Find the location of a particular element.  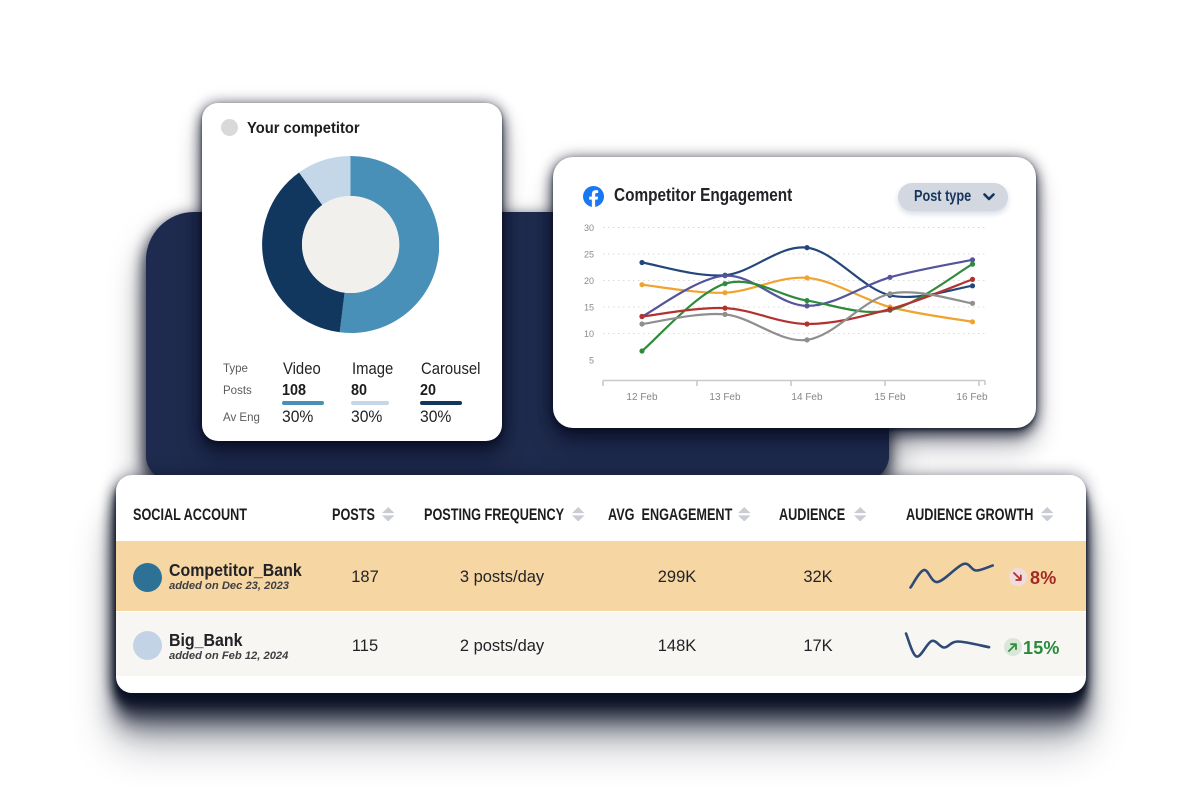

svg-text: 13 Feb is located at coordinates (725, 397).